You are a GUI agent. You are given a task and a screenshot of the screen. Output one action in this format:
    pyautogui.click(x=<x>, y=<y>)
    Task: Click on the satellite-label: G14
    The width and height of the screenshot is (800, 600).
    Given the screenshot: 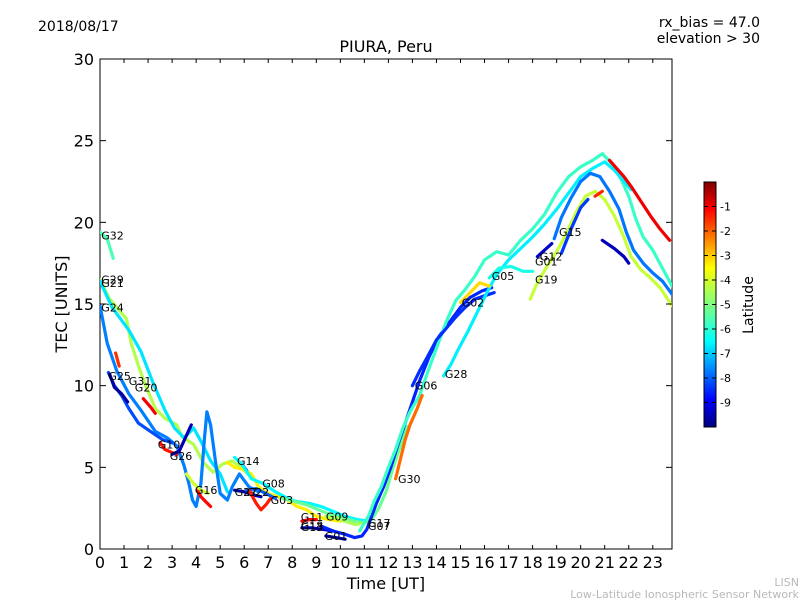 What is the action you would take?
    pyautogui.click(x=248, y=461)
    